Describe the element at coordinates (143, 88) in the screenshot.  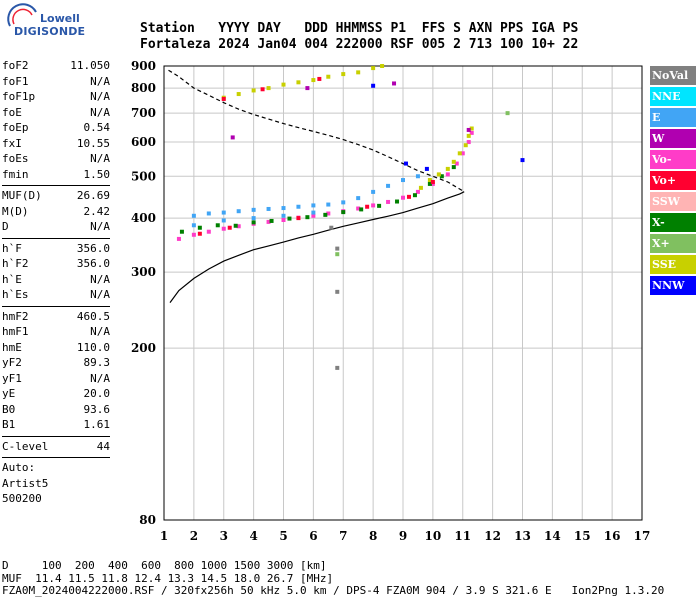
I see `y-tick-label: 800` at that location.